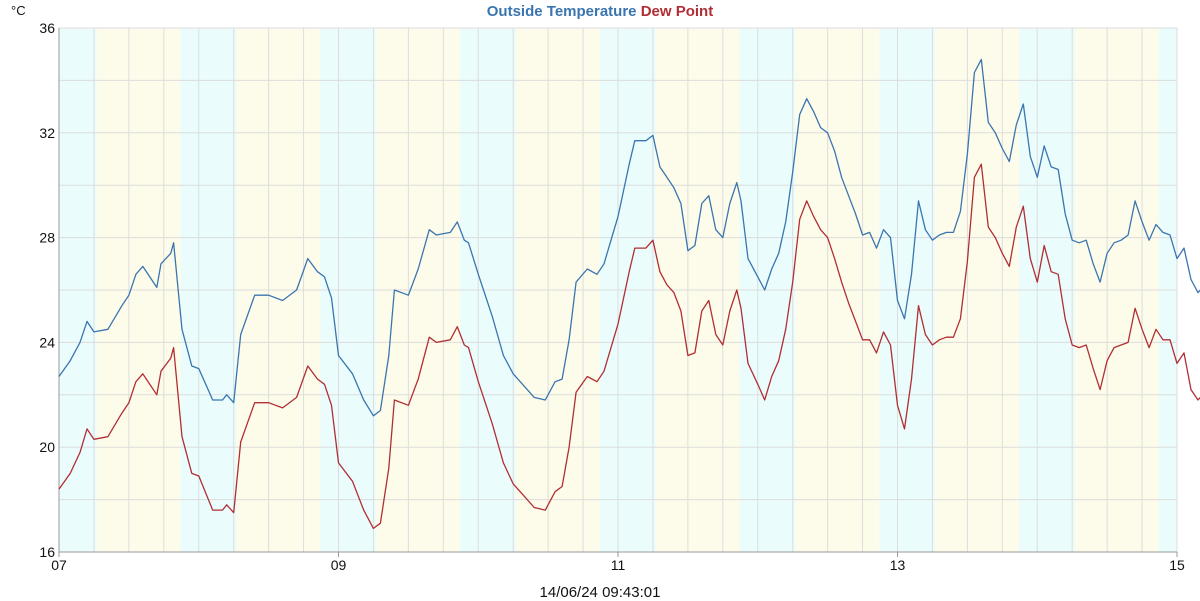 The width and height of the screenshot is (1200, 601). I want to click on legend-temperature: Outside Temperature, so click(561, 11).